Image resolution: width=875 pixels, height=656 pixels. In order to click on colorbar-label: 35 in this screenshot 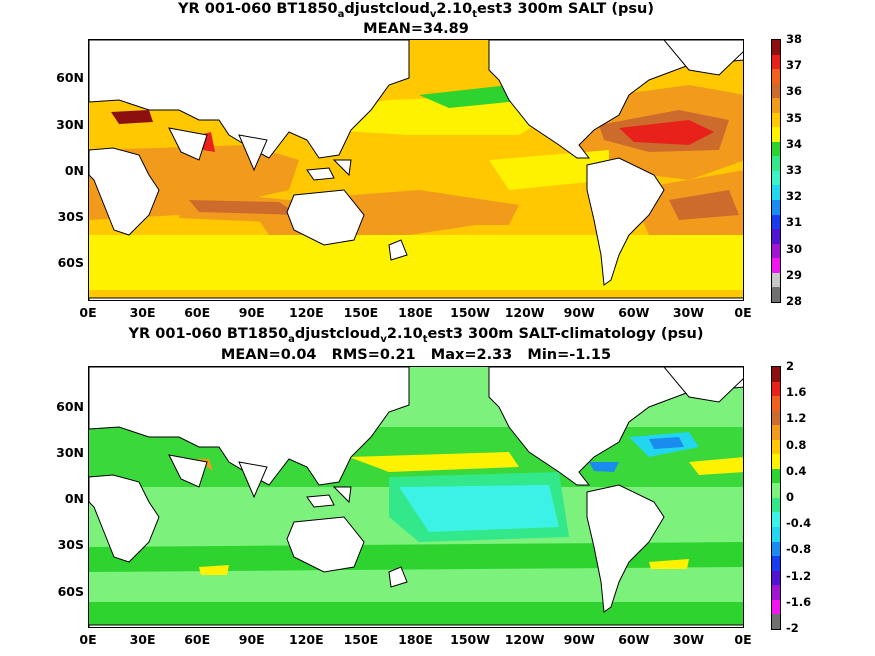, I will do `click(794, 117)`.